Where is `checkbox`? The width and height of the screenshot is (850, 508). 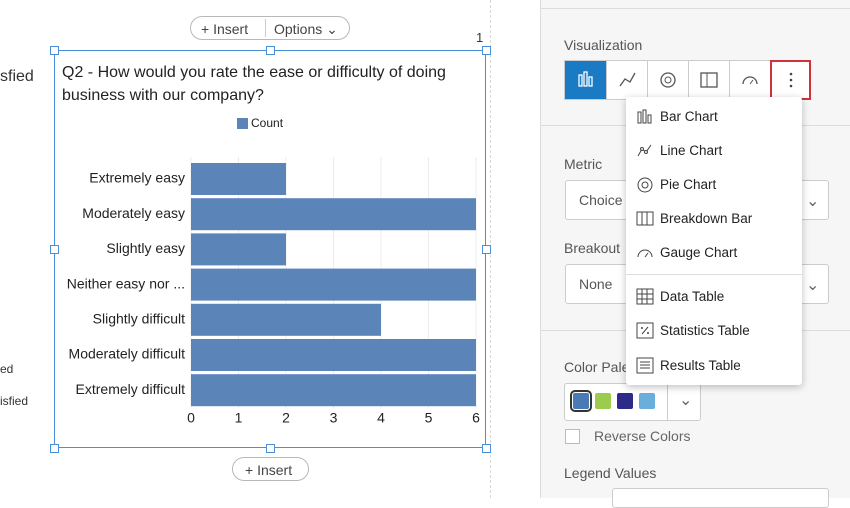 checkbox is located at coordinates (572, 436).